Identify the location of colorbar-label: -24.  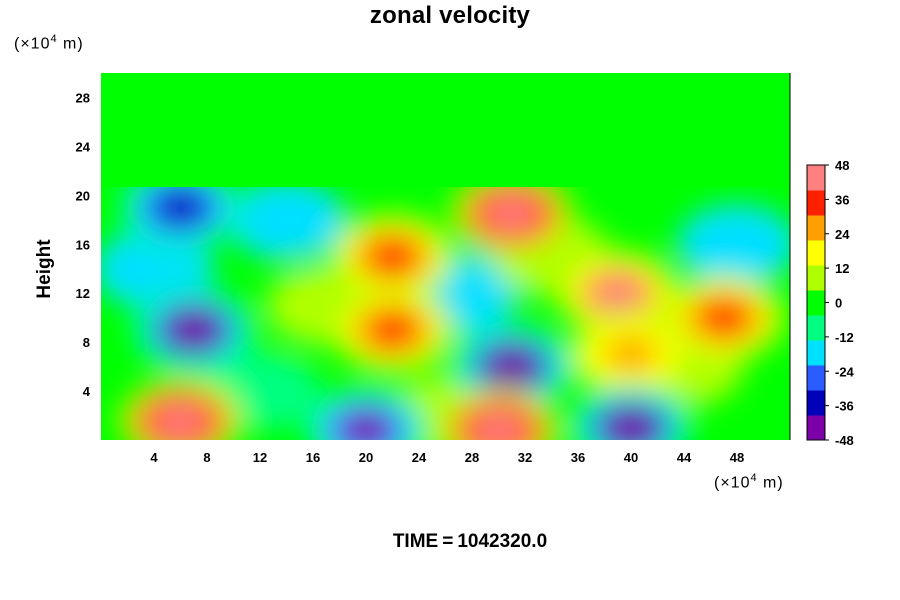
(845, 371).